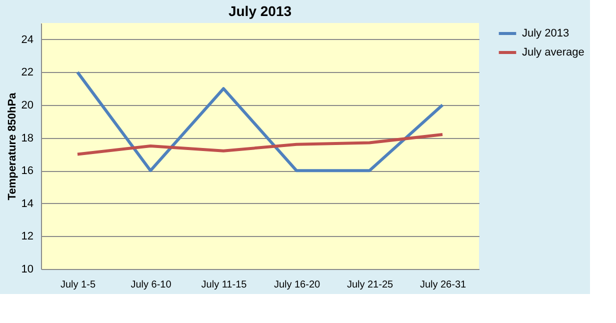  Describe the element at coordinates (553, 52) in the screenshot. I see `legend-label: July average` at that location.